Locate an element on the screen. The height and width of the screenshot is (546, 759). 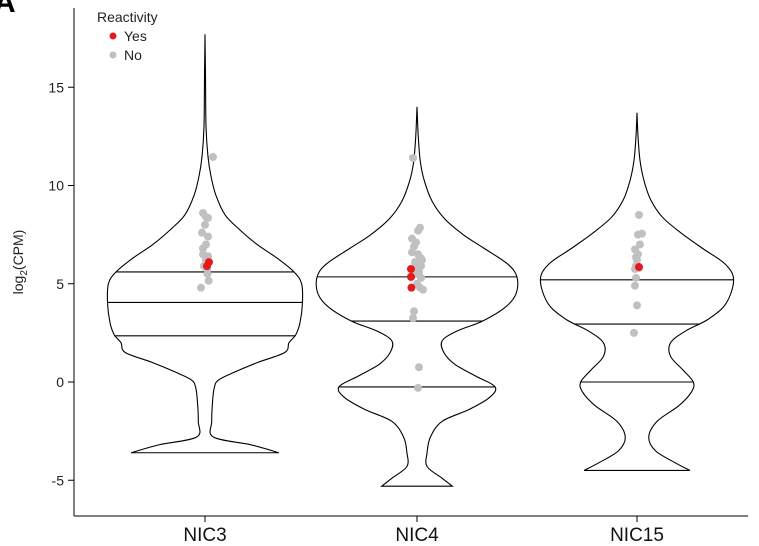
legend-label-no: No is located at coordinates (133, 55).